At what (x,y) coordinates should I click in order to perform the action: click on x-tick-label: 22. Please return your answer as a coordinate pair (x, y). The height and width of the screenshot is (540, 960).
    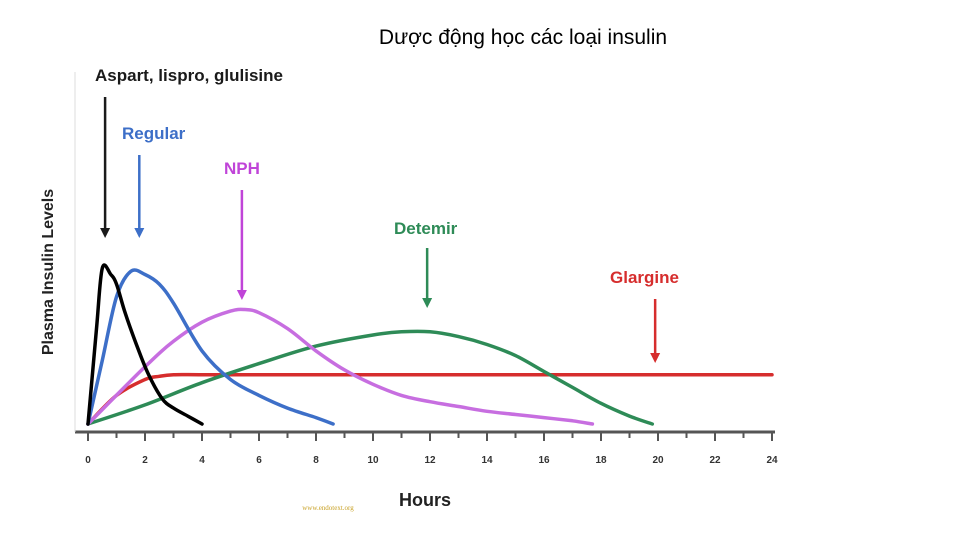
    Looking at the image, I should click on (715, 460).